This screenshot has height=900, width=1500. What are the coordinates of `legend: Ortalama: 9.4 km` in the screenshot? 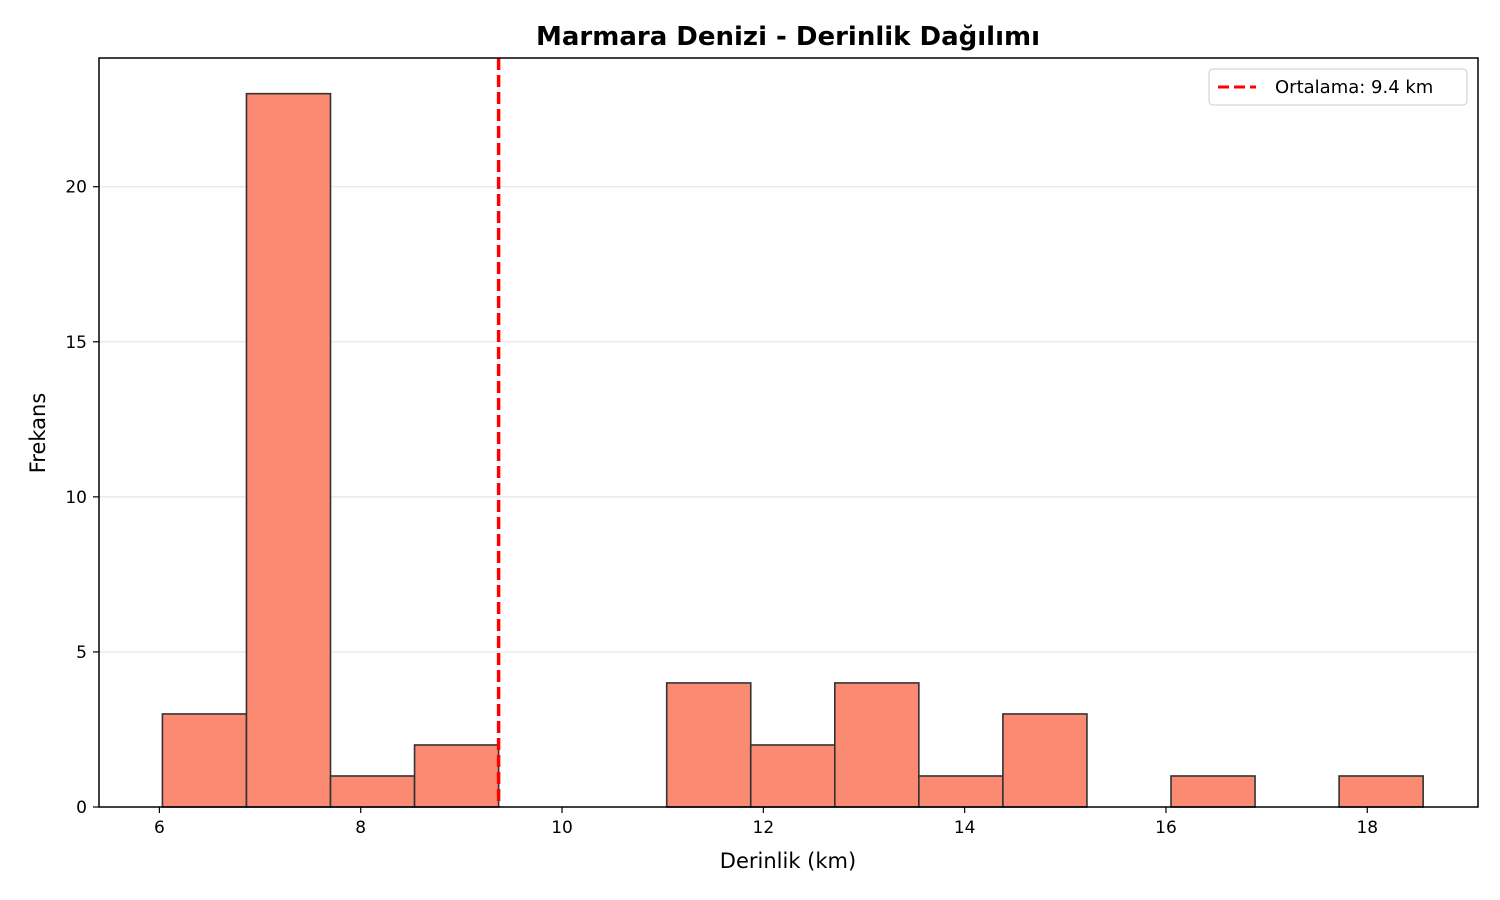 It's located at (1338, 87).